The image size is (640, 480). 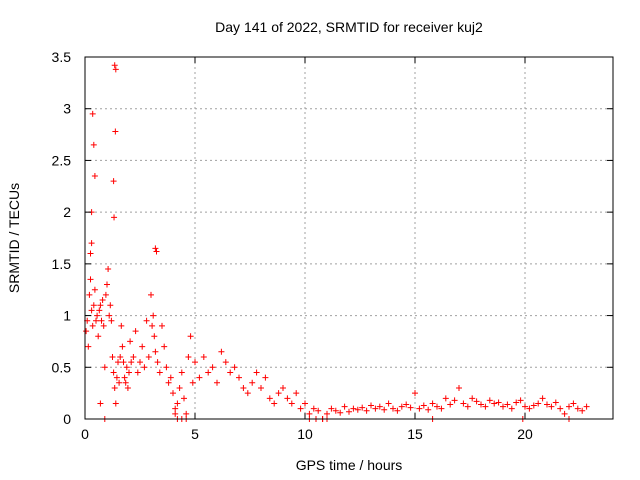 I want to click on x-tick-label: 10, so click(x=305, y=434).